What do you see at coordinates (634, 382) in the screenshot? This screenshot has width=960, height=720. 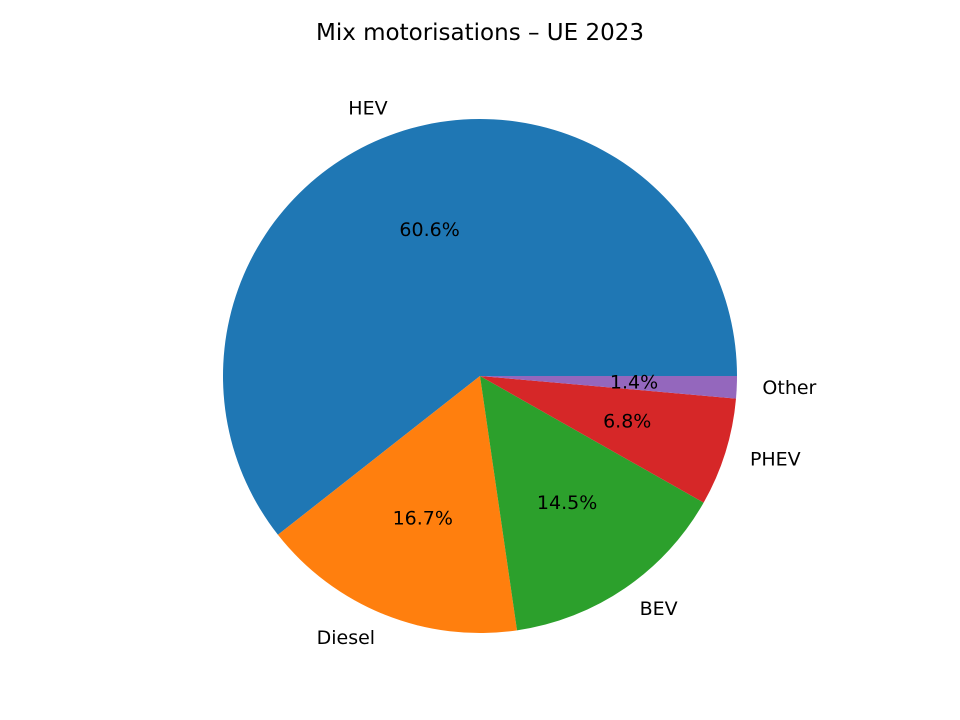 I see `value-label-other: 1.4%` at bounding box center [634, 382].